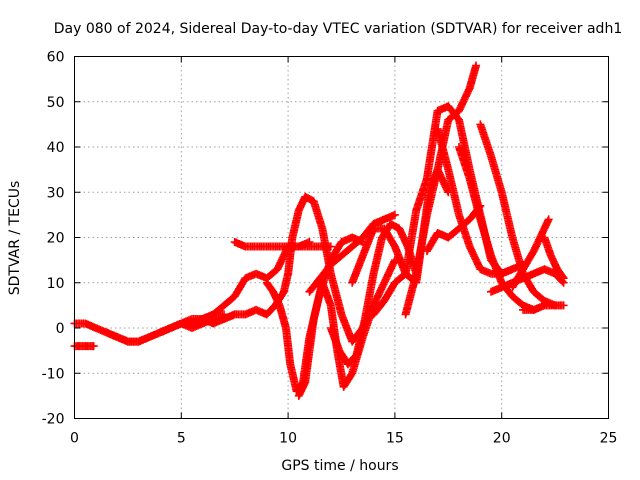 Image resolution: width=640 pixels, height=480 pixels. I want to click on y-tick-label: 30, so click(56, 193).